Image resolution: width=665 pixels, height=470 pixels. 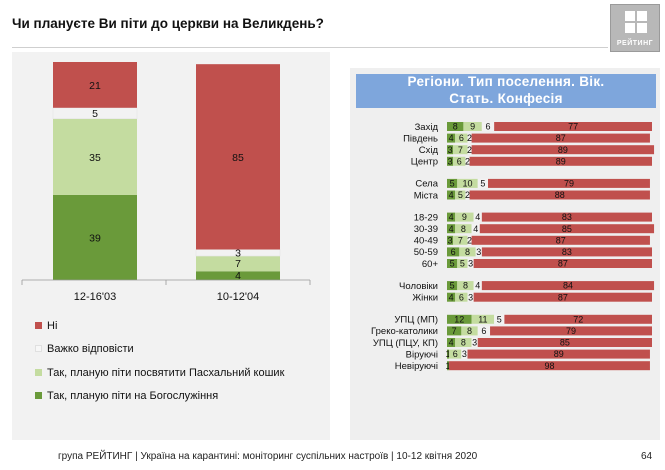 What do you see at coordinates (448, 366) in the screenshot?
I see `row-value-bogosluzhinnia-17: 1` at bounding box center [448, 366].